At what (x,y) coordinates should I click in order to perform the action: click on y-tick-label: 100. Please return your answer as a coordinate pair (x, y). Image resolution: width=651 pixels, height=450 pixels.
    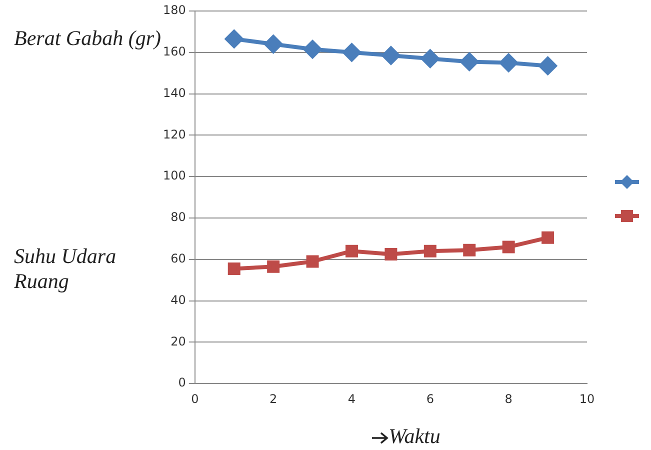
    Looking at the image, I should click on (174, 175).